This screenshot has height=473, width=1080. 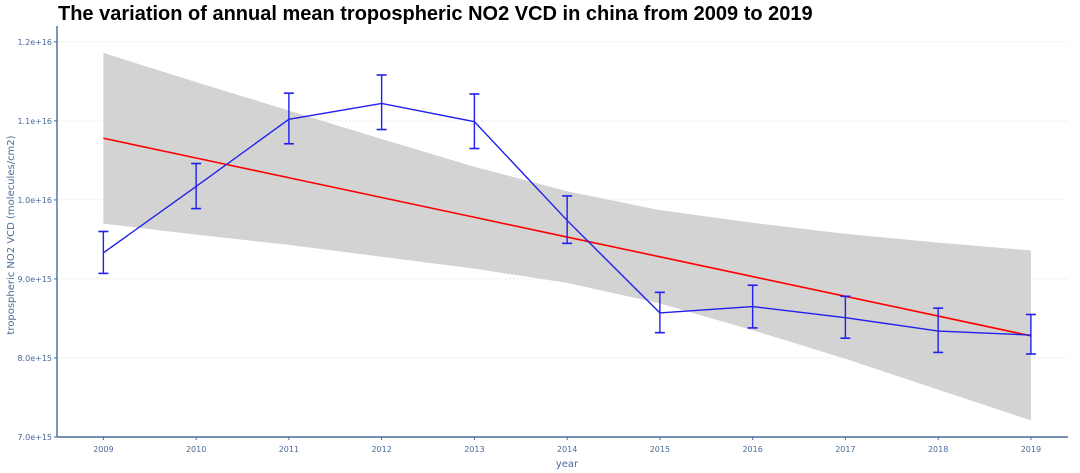 I want to click on error-bar-2017, so click(x=845, y=317).